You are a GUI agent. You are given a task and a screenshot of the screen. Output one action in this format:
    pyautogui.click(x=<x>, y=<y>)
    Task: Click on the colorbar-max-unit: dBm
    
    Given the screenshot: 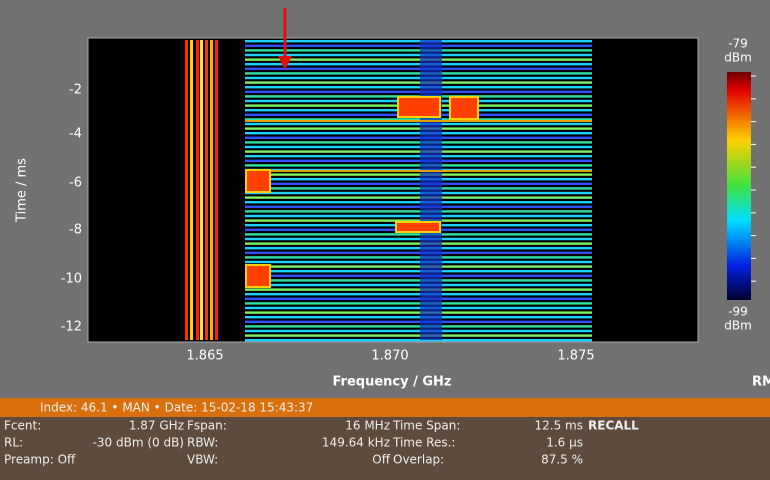 What is the action you would take?
    pyautogui.click(x=738, y=58)
    